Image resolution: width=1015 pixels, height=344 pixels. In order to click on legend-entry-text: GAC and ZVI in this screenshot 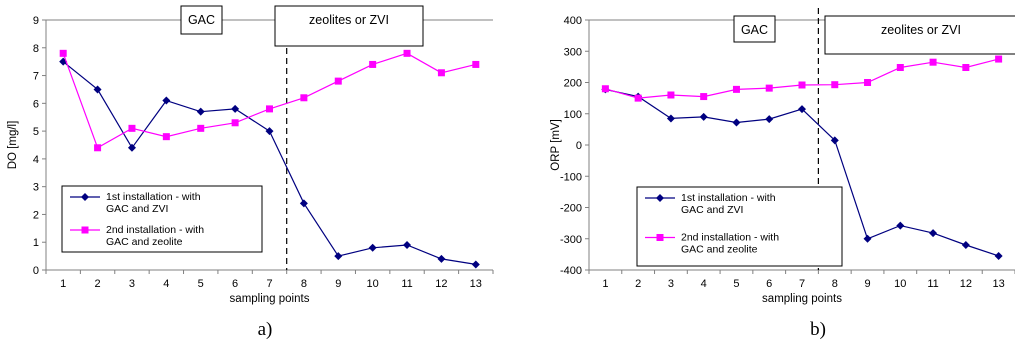, I will do `click(137, 209)`.